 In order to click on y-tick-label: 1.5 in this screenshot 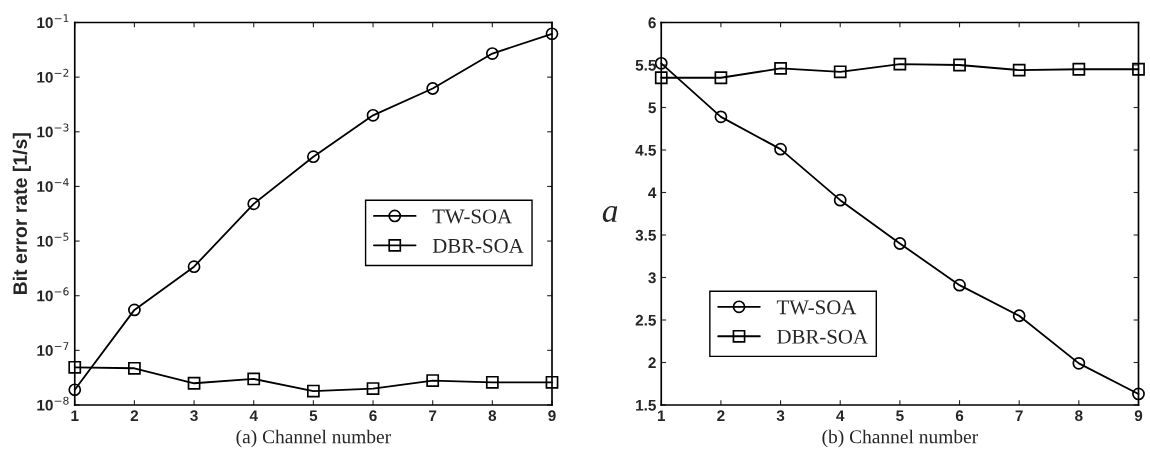, I will do `click(646, 405)`.